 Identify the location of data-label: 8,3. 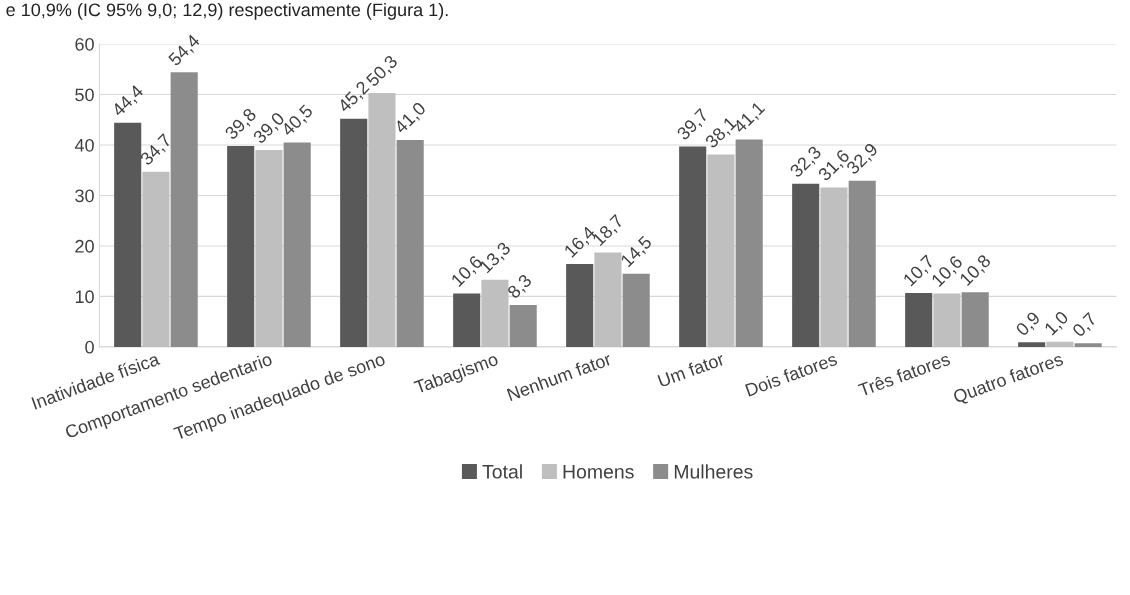
(520, 287).